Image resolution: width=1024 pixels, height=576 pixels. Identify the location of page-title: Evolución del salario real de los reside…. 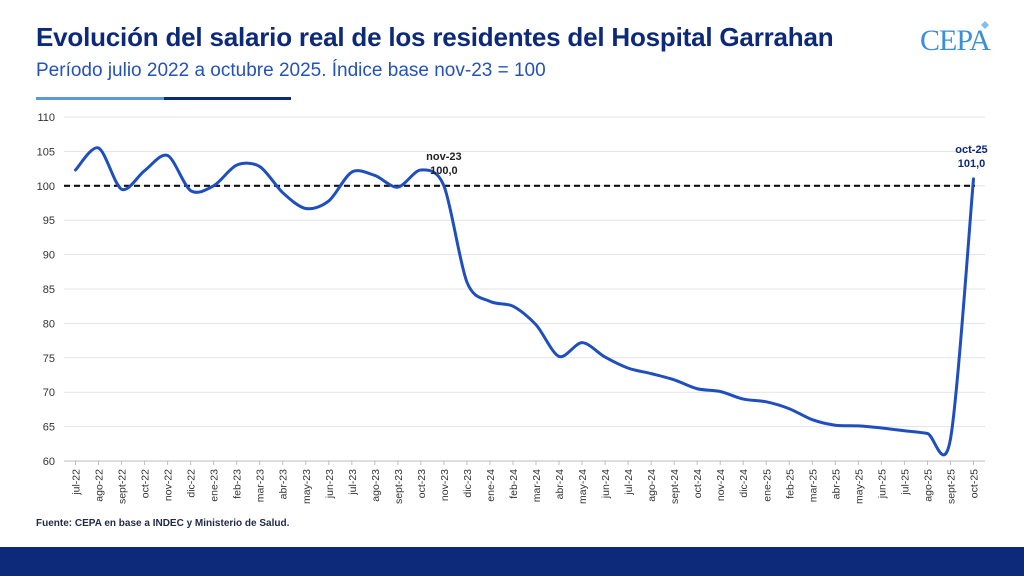
(435, 37).